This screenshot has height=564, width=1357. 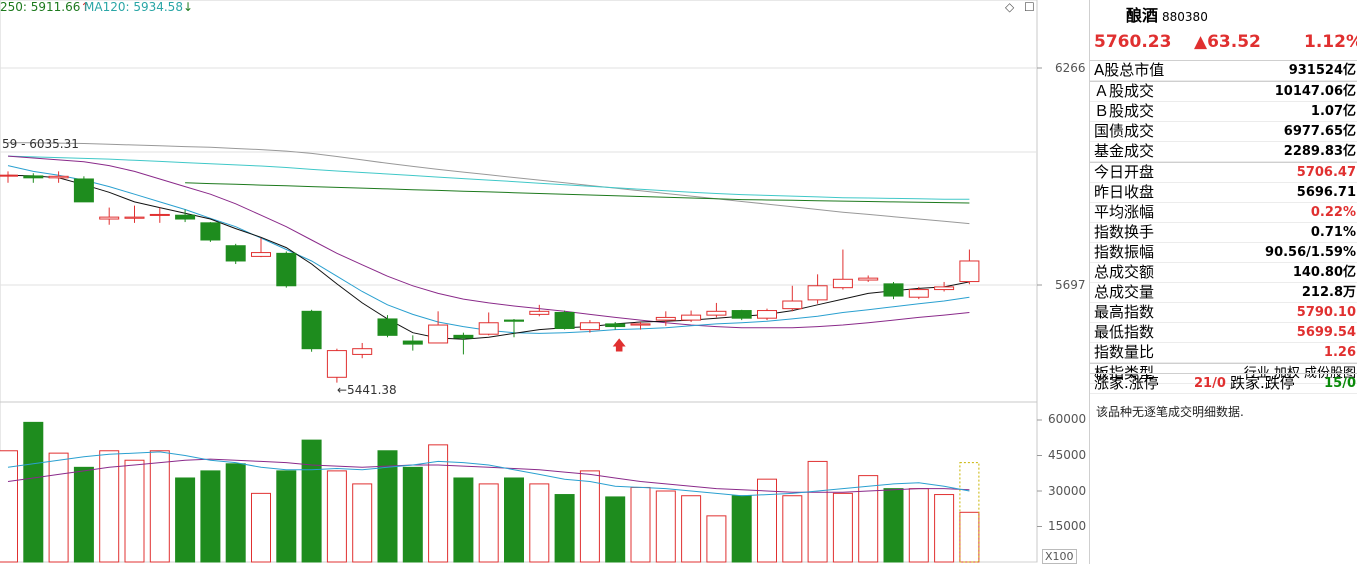 What do you see at coordinates (40, 144) in the screenshot?
I see `range-annotation: 59 - 6035.31` at bounding box center [40, 144].